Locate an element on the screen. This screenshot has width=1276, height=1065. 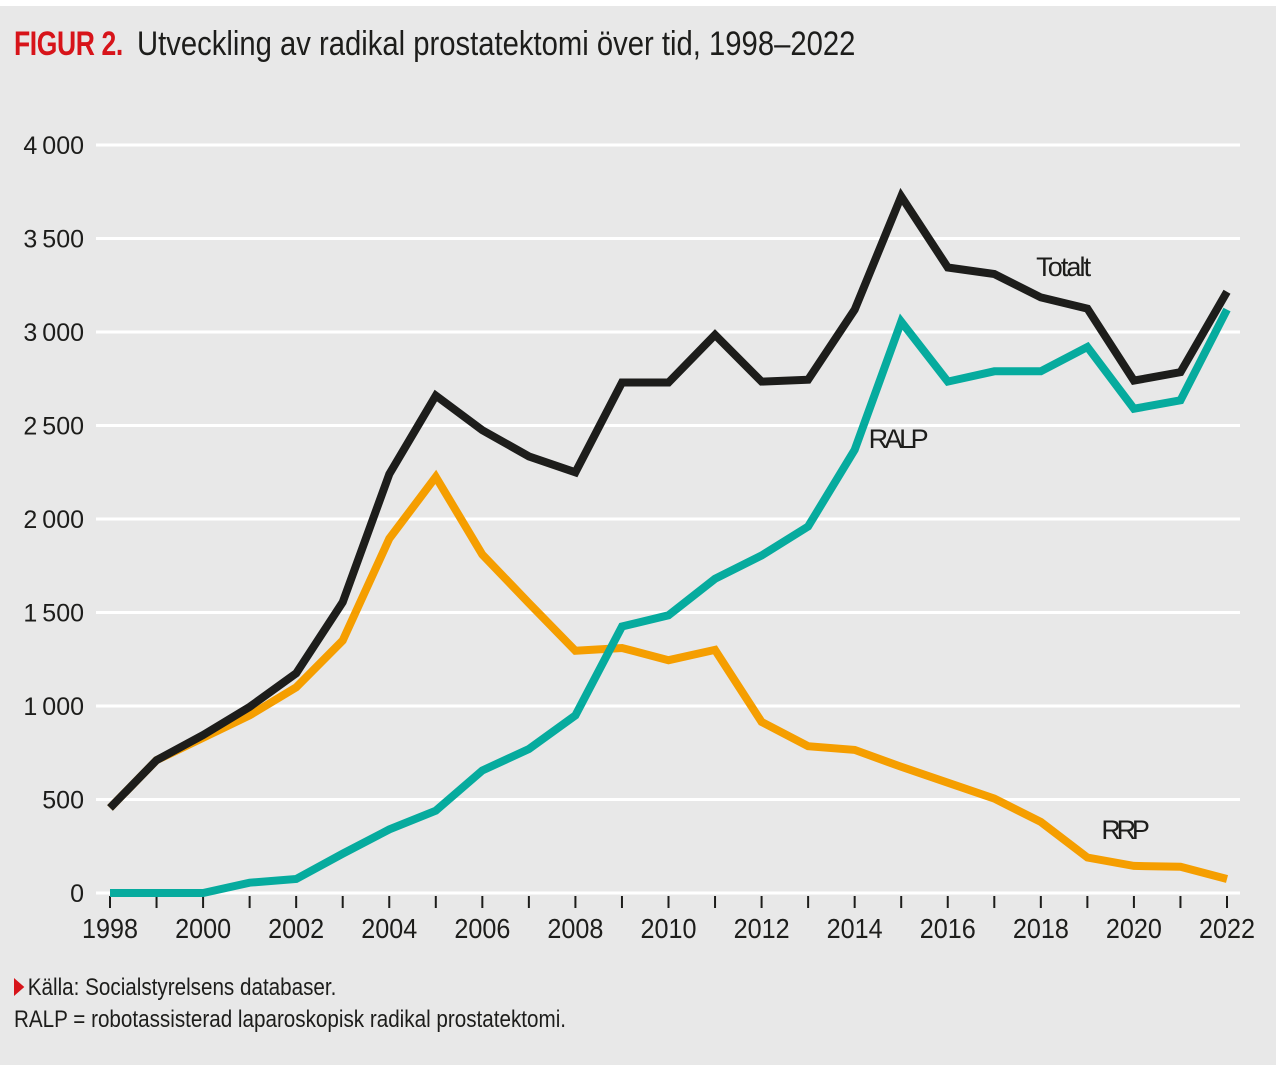
series-label-ralp: RALP is located at coordinates (899, 439).